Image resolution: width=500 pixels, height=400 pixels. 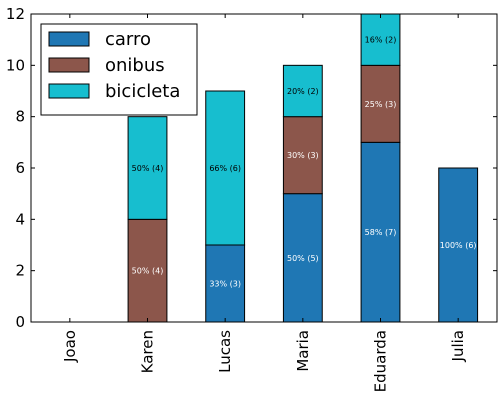 I want to click on bar-carro-julia, so click(x=458, y=244).